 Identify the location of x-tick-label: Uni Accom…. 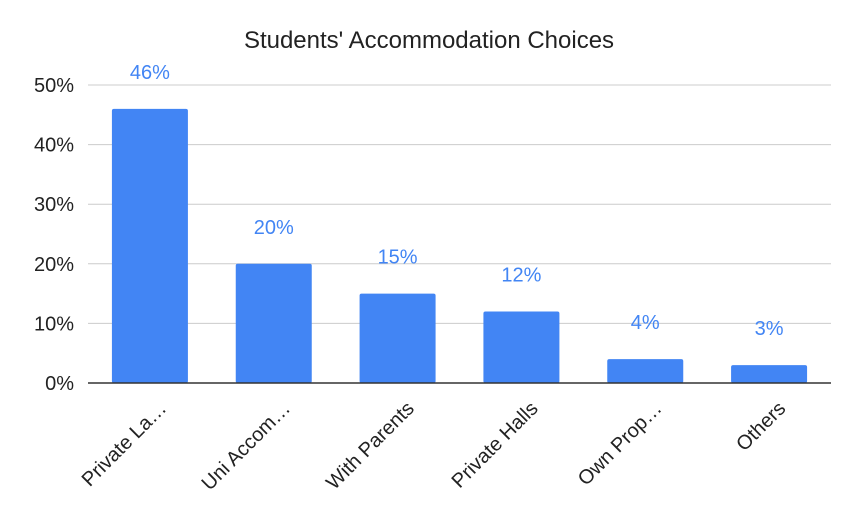
(246, 446).